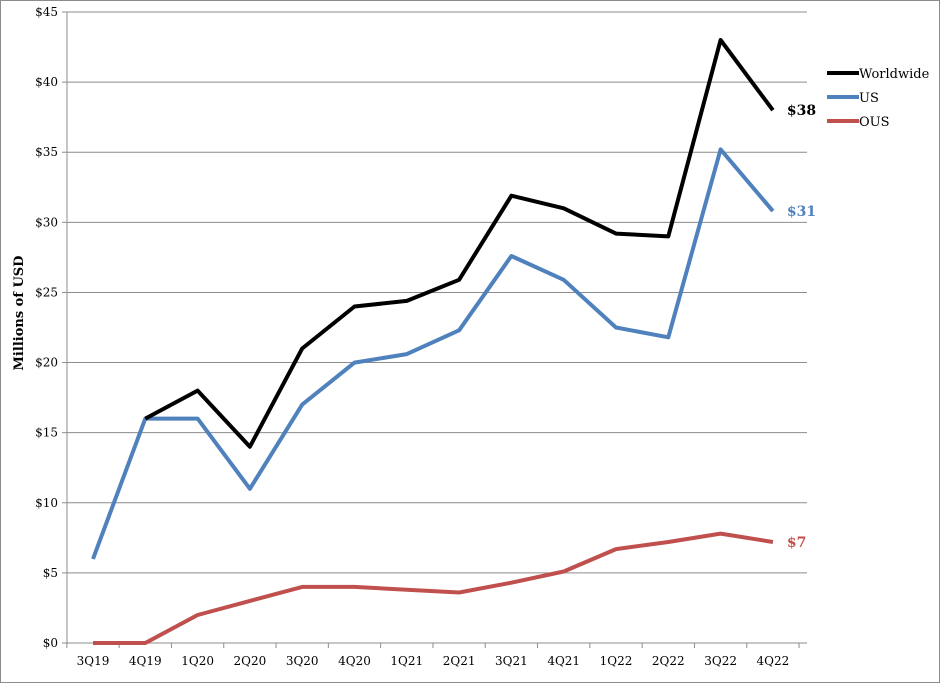  I want to click on x-tick-label: 1Q21, so click(406, 661).